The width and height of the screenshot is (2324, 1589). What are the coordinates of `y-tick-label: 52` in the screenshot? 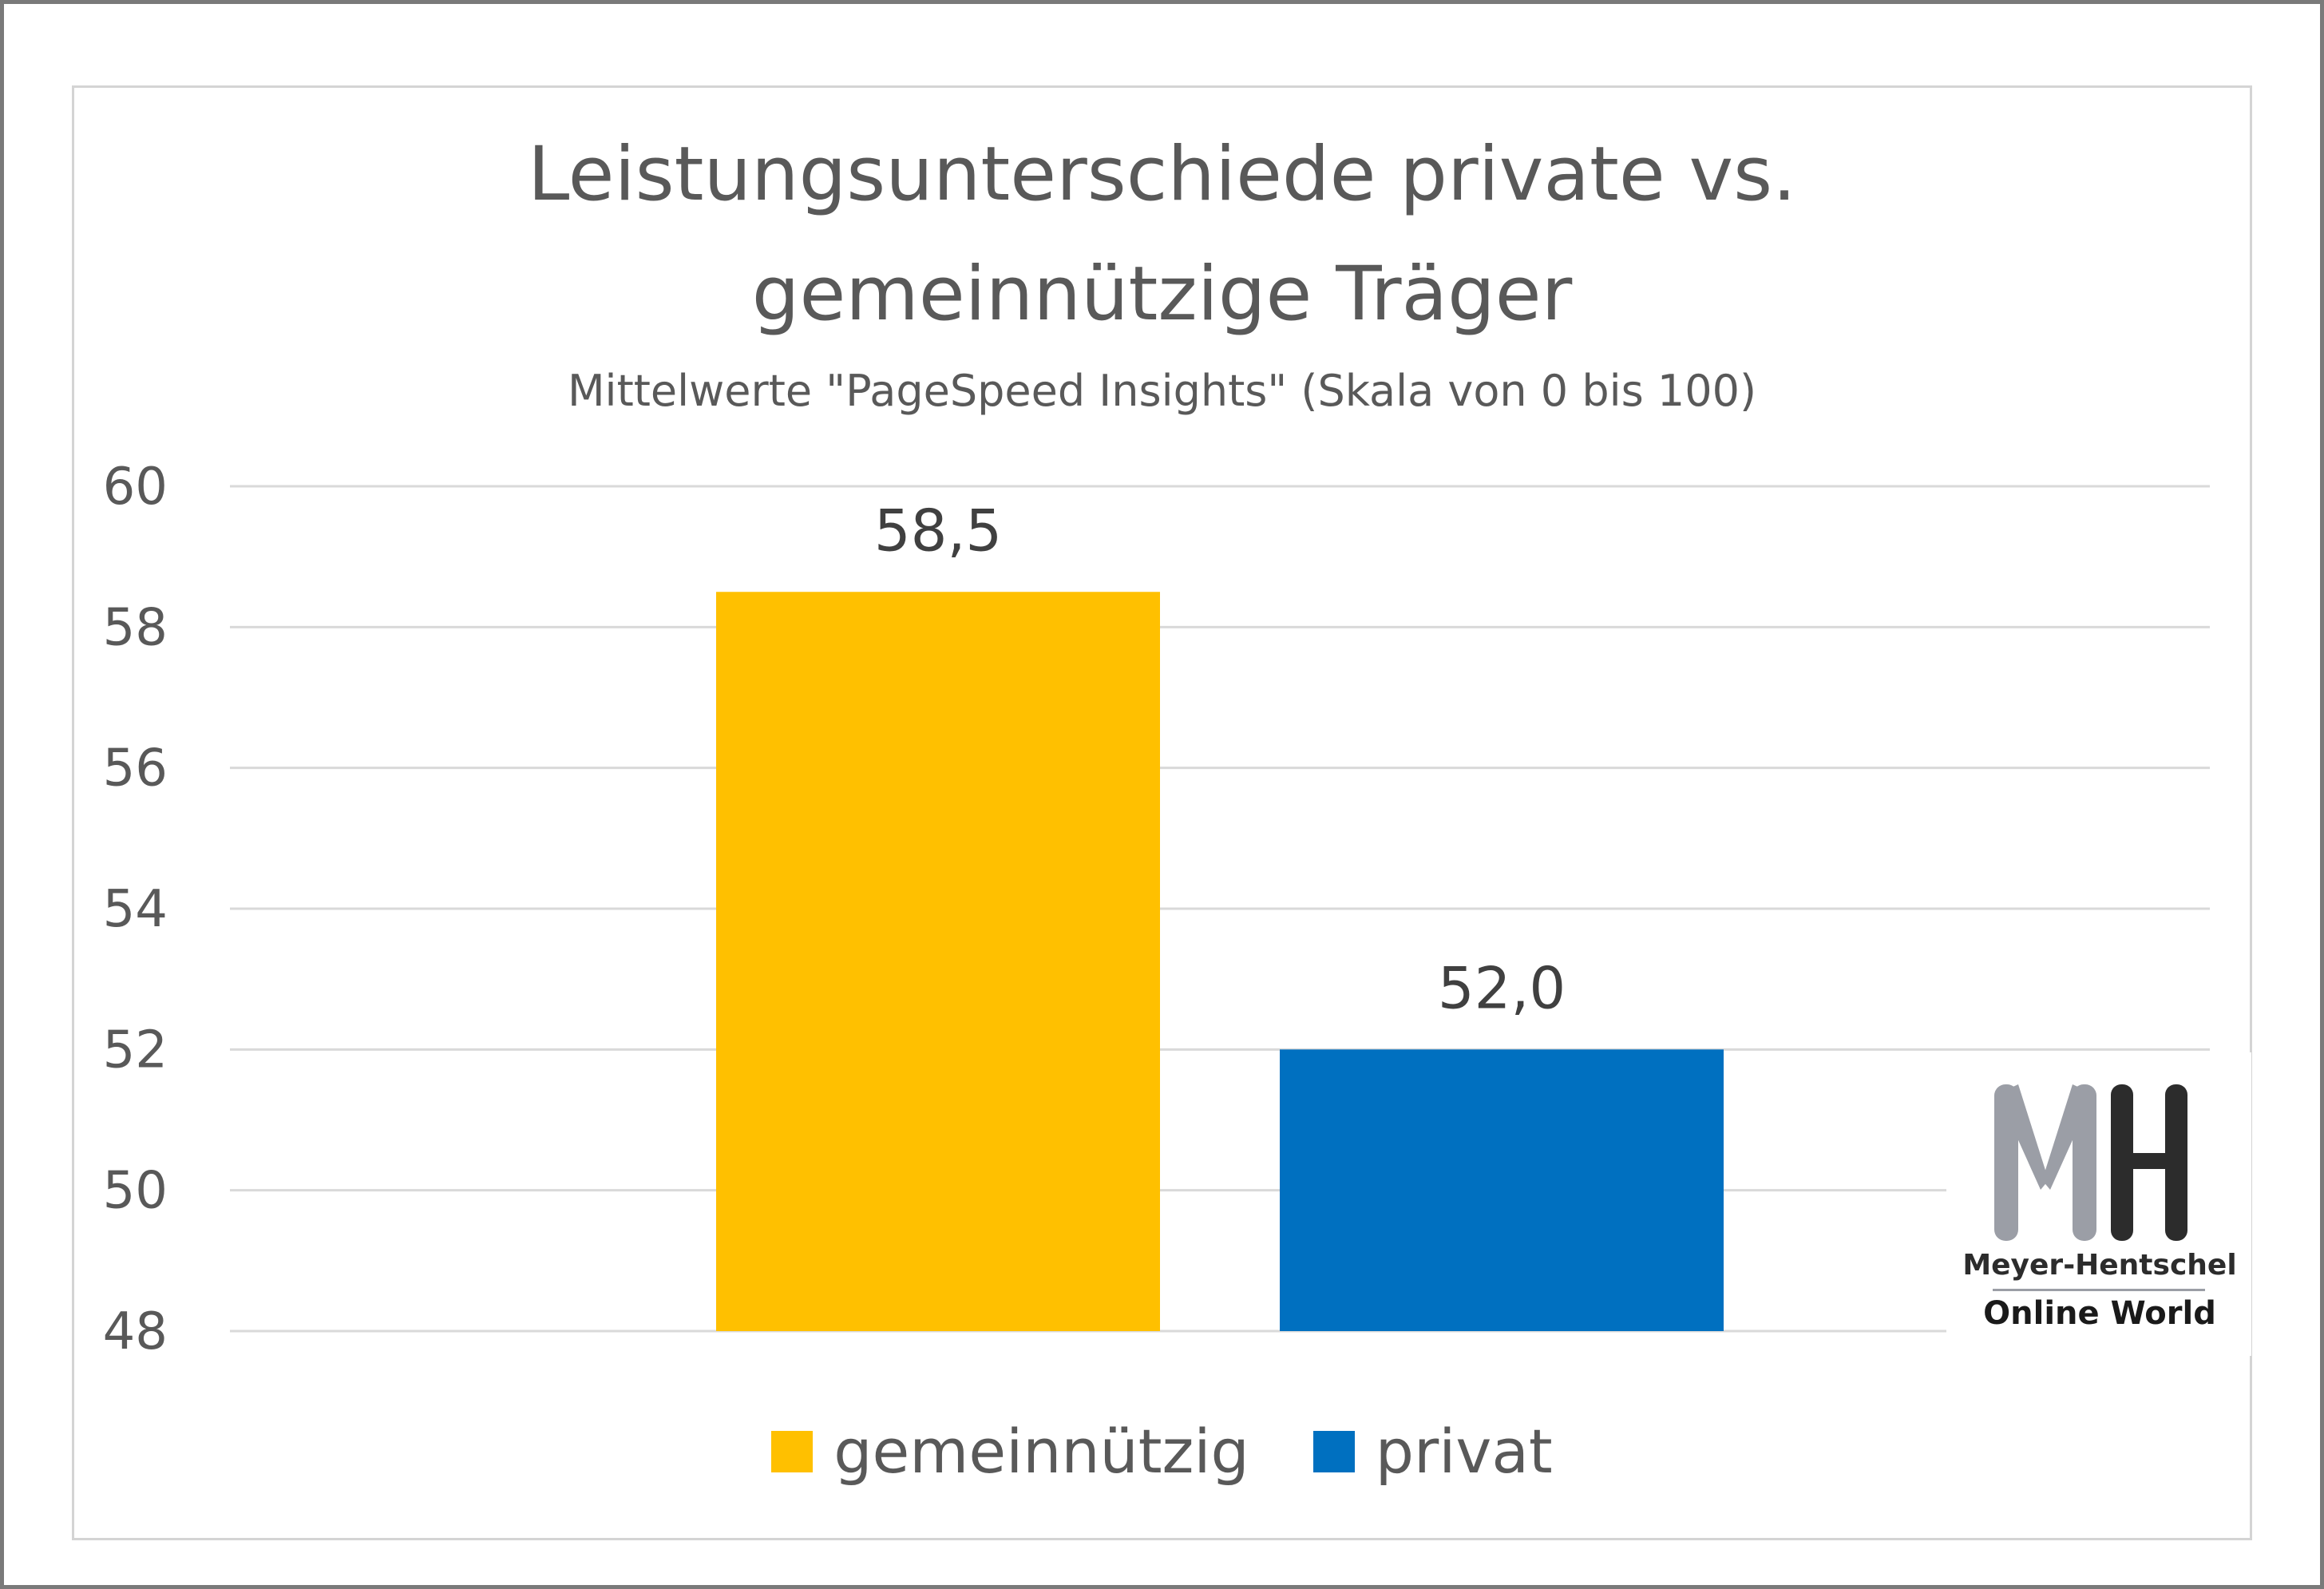 It's located at (135, 1050).